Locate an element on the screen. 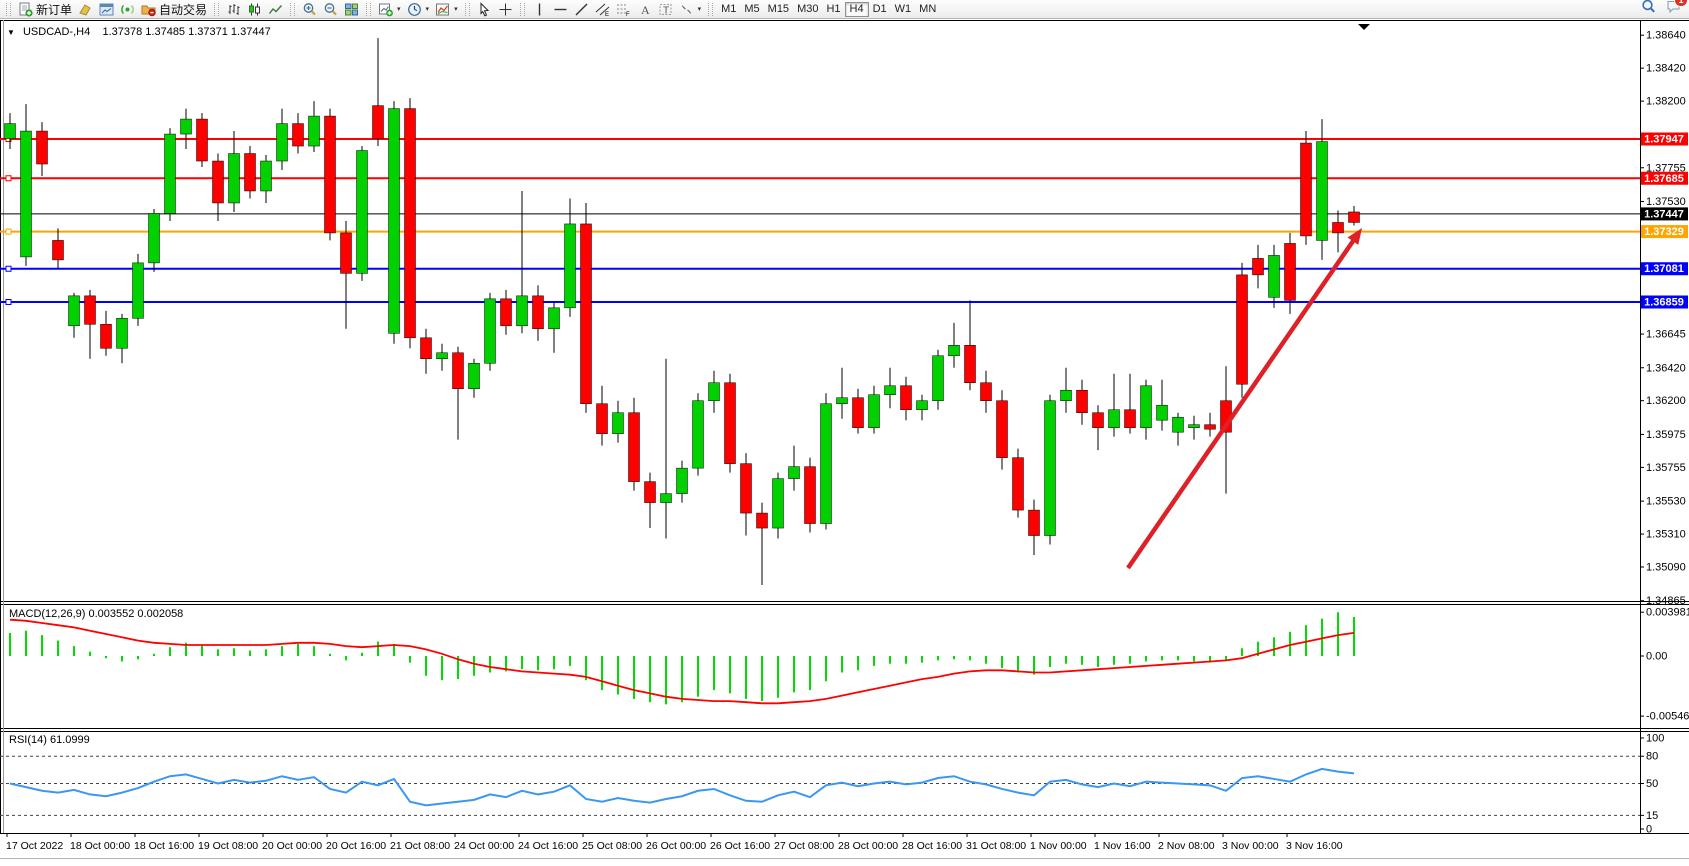 The width and height of the screenshot is (1689, 866). bar-chart-button is located at coordinates (233, 9).